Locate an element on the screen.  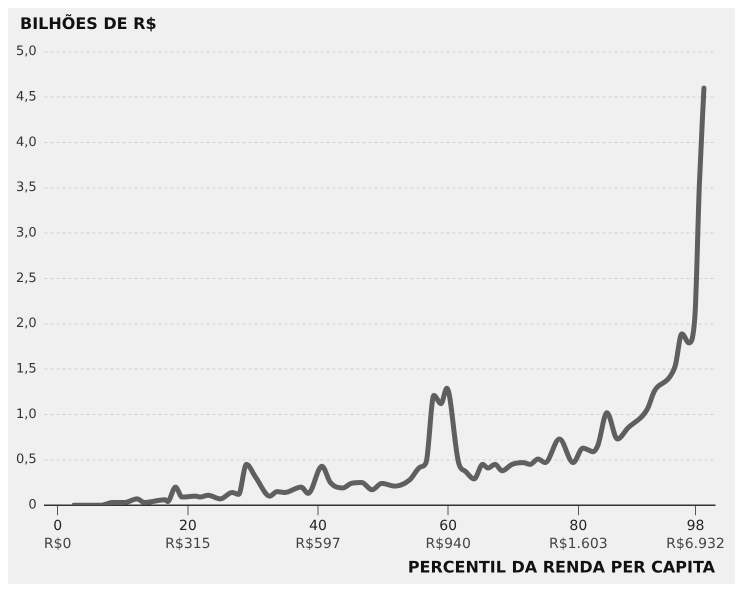
y-tick-label: 4,0 is located at coordinates (26, 142).